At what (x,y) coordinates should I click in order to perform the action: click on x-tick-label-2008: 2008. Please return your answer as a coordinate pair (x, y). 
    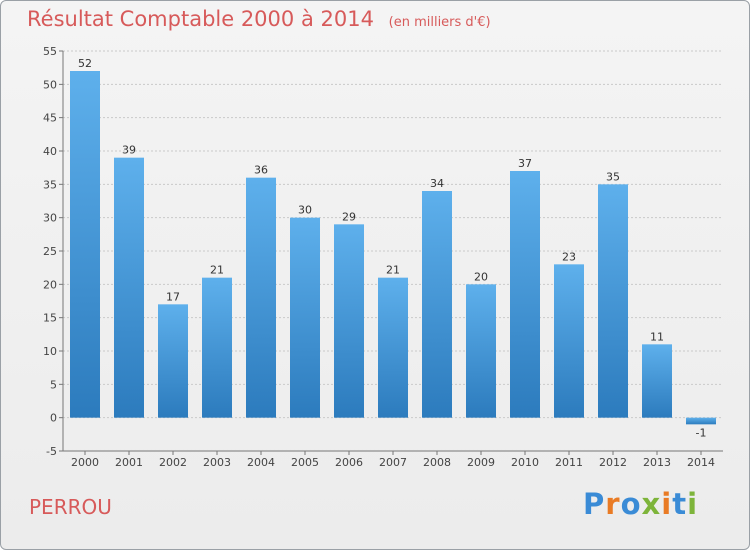
    Looking at the image, I should click on (437, 462).